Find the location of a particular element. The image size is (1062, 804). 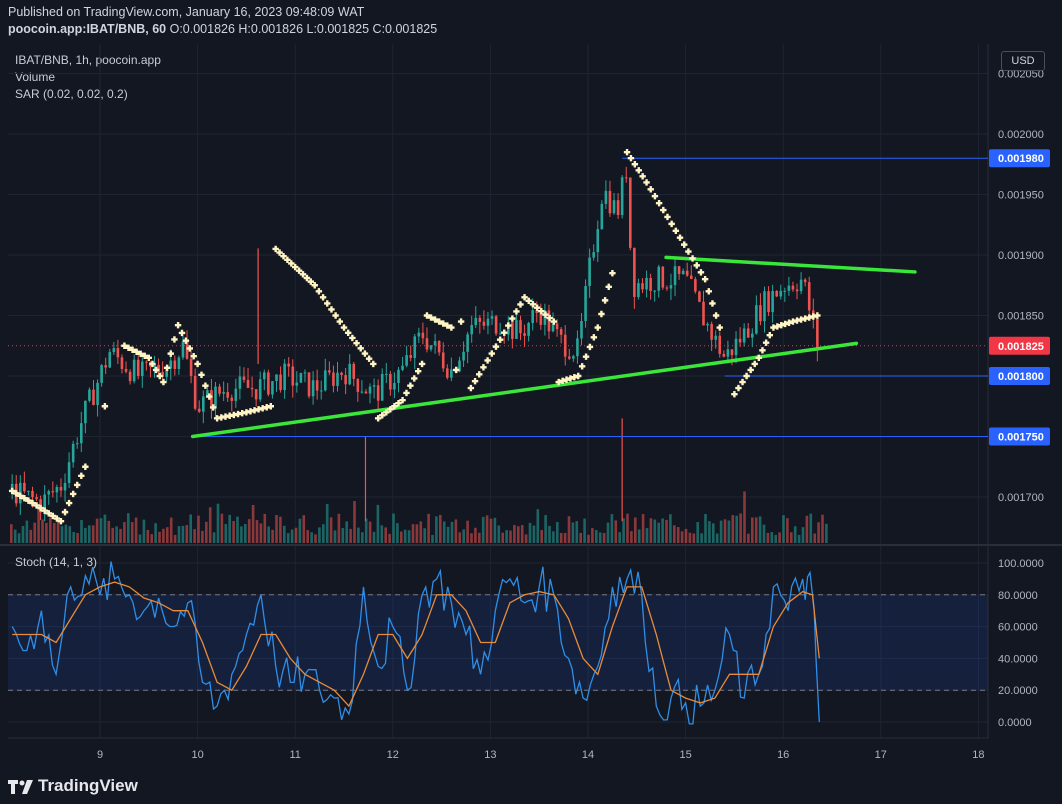

legend-title: IBAT/BNB, 1h, poocoin.app is located at coordinates (88, 60).